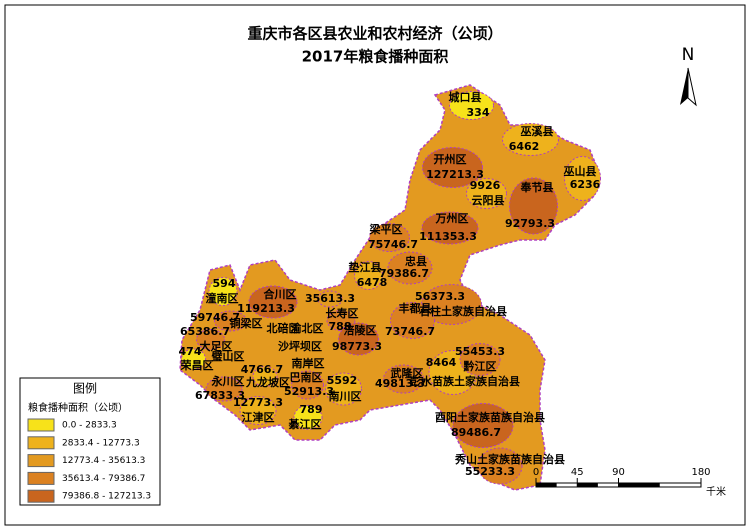  Describe the element at coordinates (410, 331) in the screenshot. I see `region-value: 73746.7` at that location.